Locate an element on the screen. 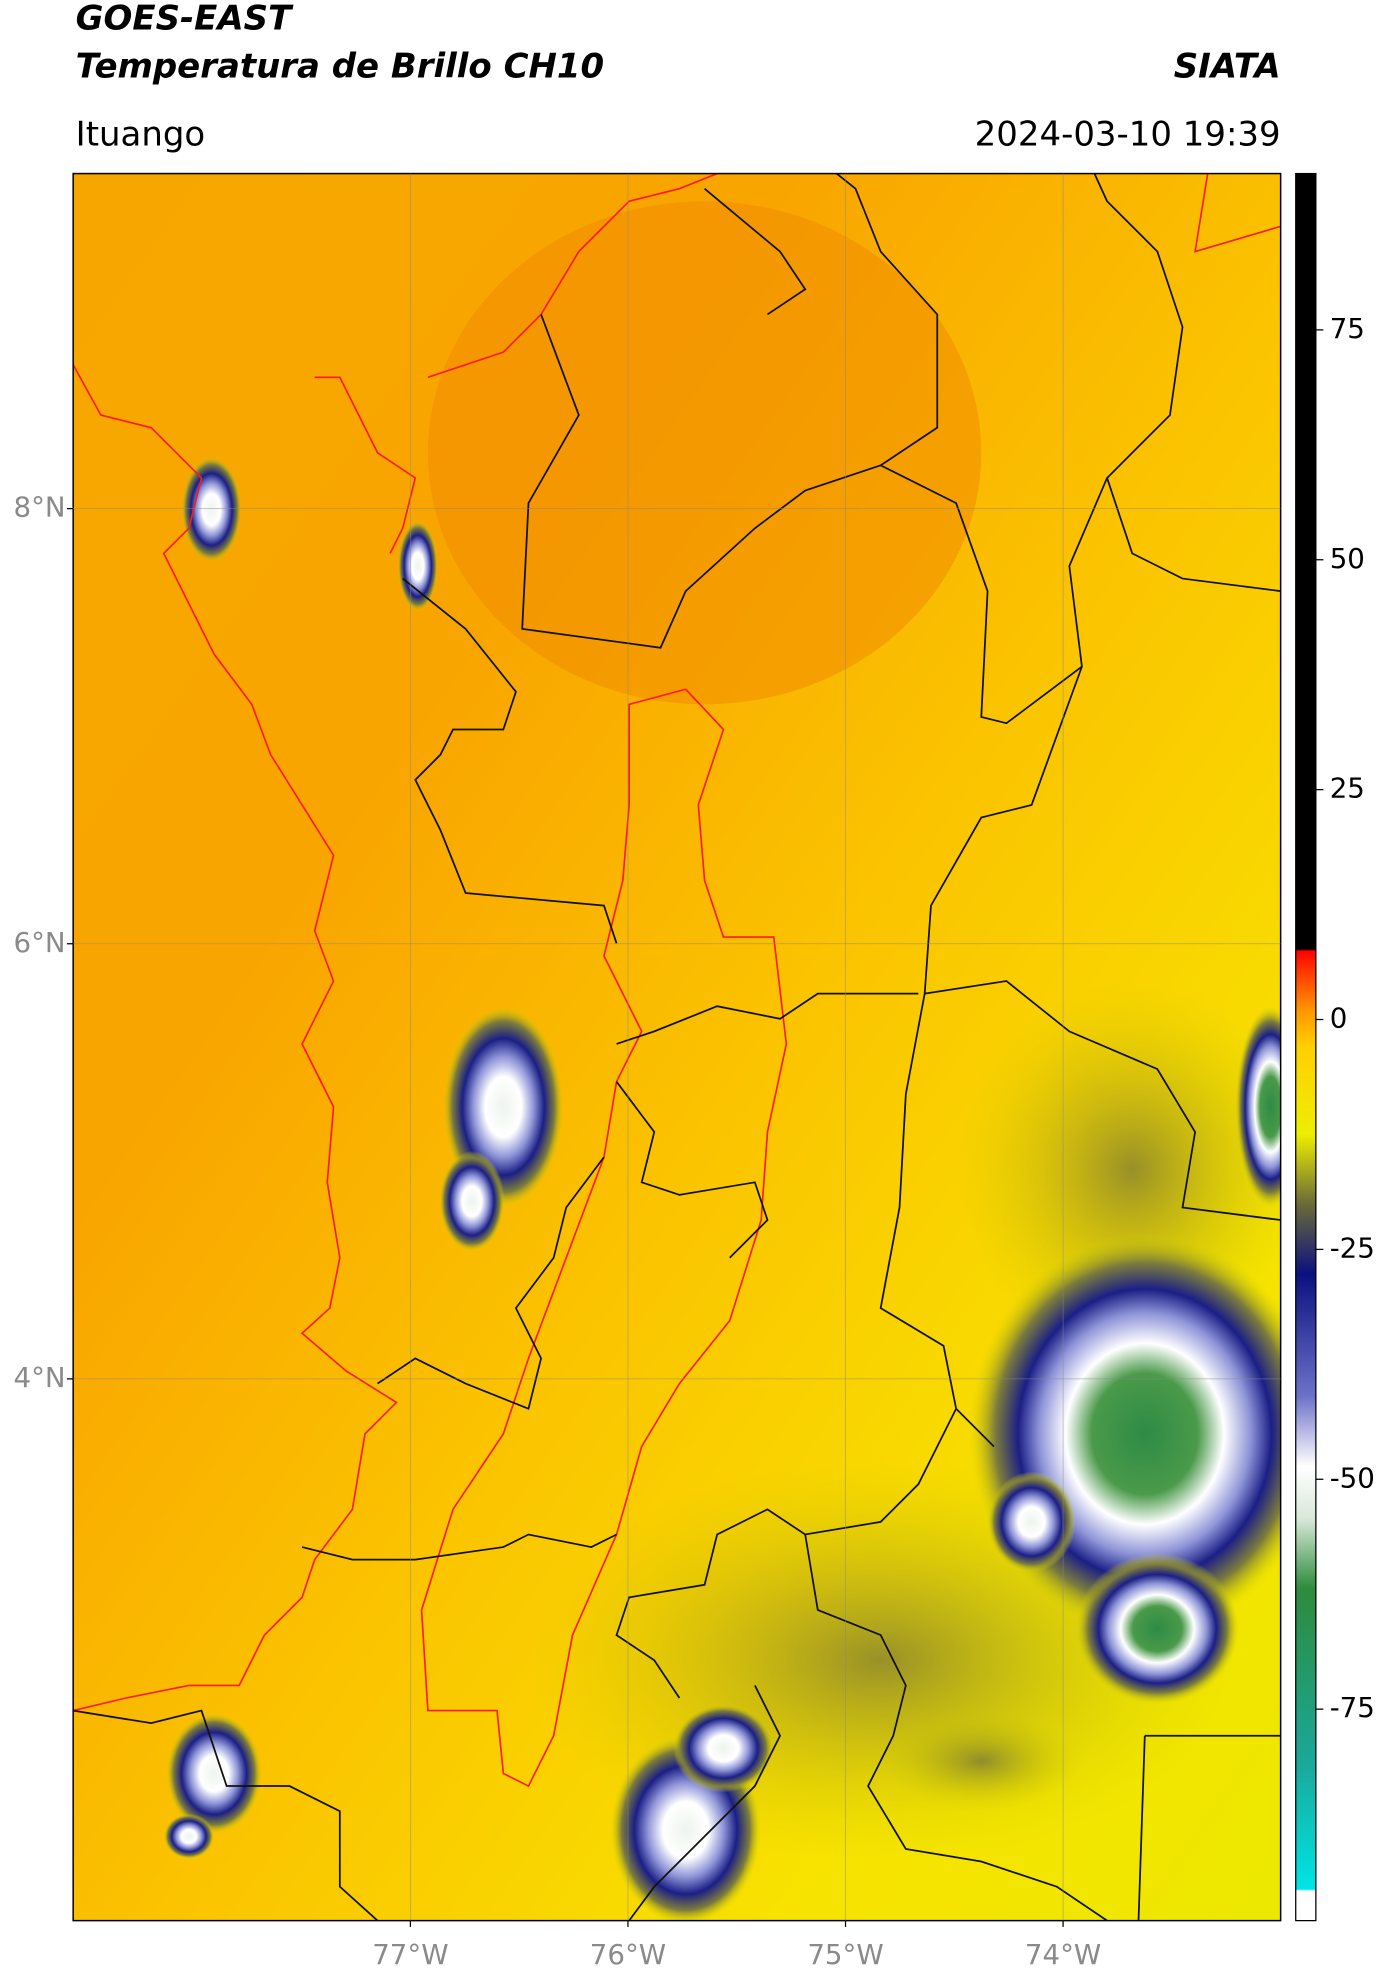 The width and height of the screenshot is (1384, 1981). title-line2: Temperatura de Brillo CH10 is located at coordinates (340, 66).